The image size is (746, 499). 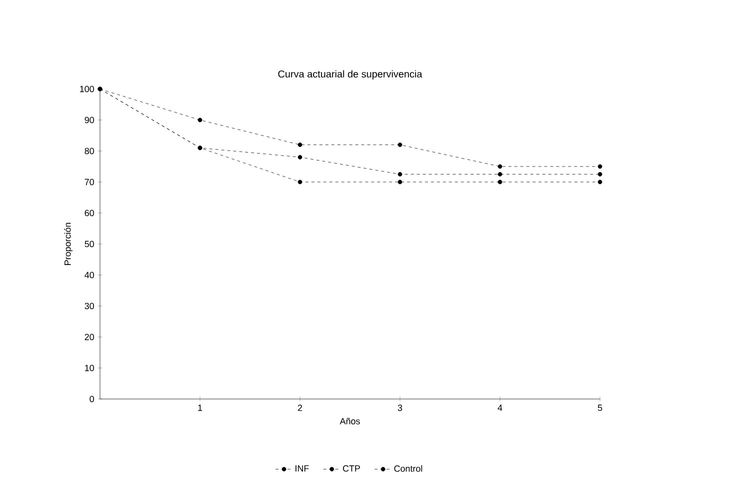 What do you see at coordinates (89, 368) in the screenshot?
I see `y-tick-label: 10` at bounding box center [89, 368].